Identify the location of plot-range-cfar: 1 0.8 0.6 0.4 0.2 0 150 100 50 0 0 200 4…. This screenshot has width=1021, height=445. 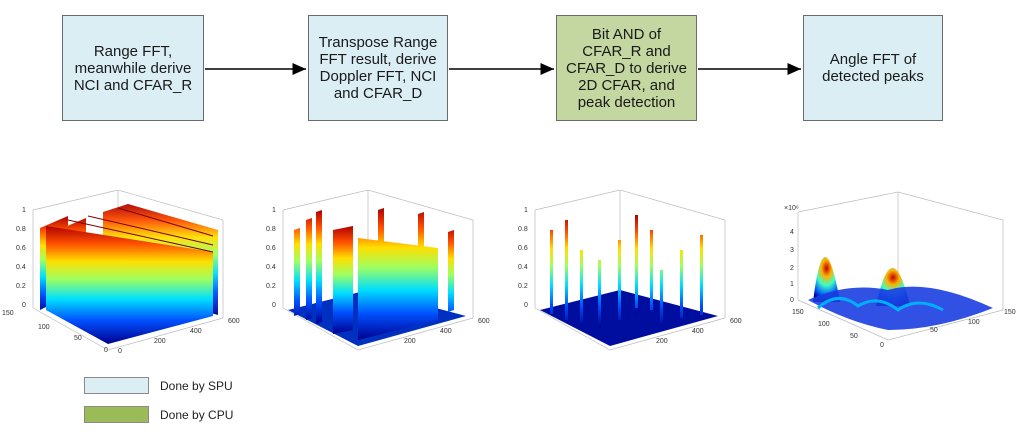
(121, 272).